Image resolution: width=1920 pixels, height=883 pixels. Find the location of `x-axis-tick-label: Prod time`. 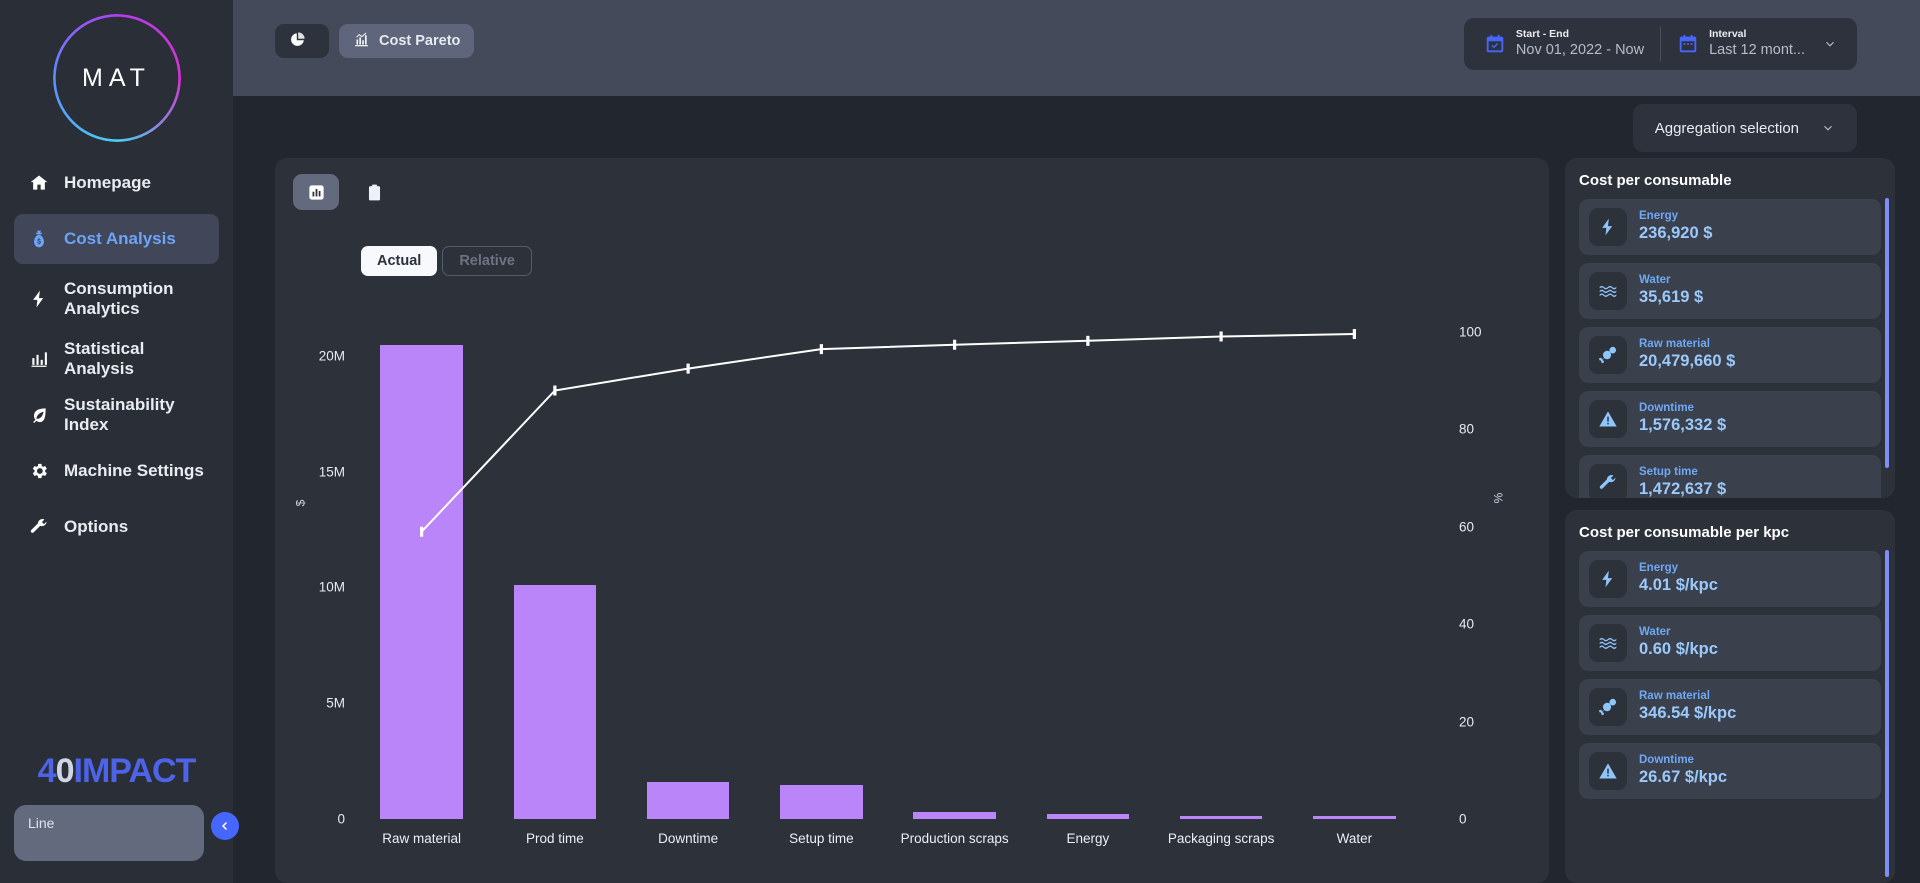

x-axis-tick-label: Prod time is located at coordinates (554, 838).